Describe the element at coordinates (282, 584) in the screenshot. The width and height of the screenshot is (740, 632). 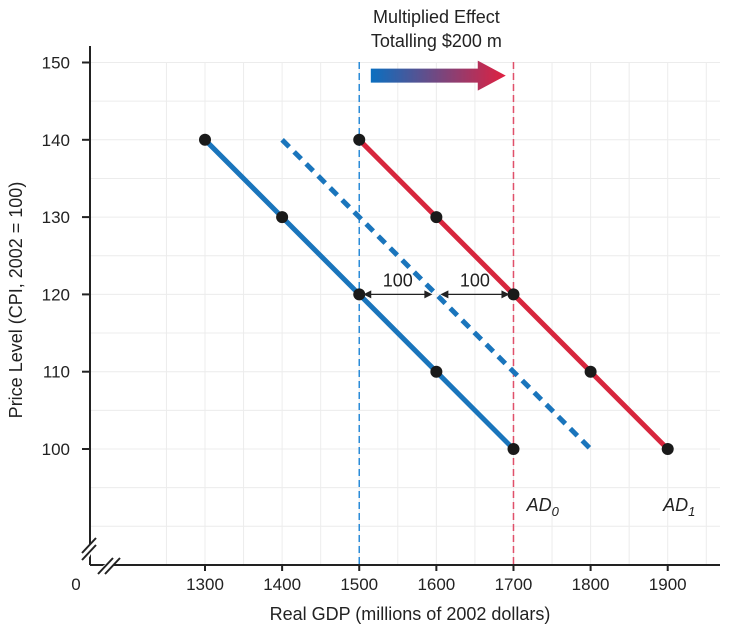
I see `x-tick-label: 1400` at that location.